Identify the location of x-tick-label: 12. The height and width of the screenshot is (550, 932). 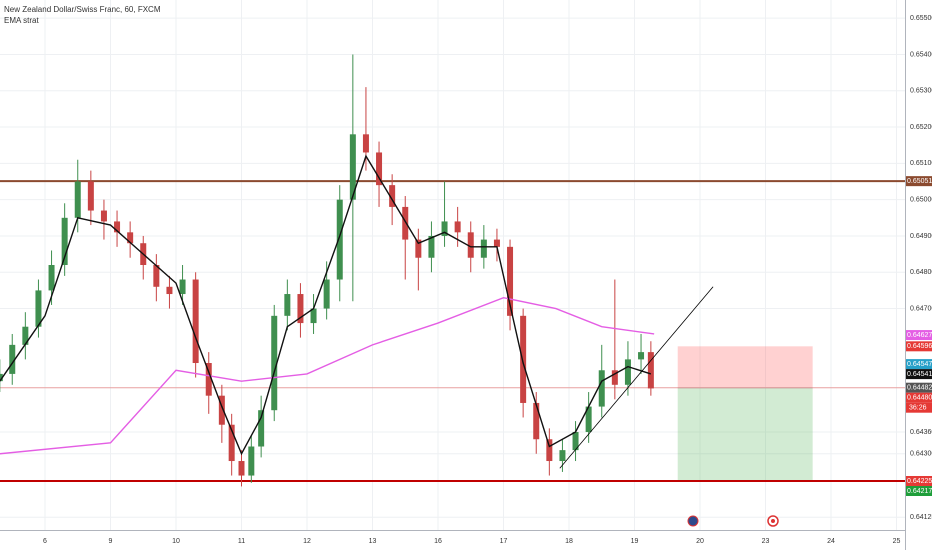
(307, 541).